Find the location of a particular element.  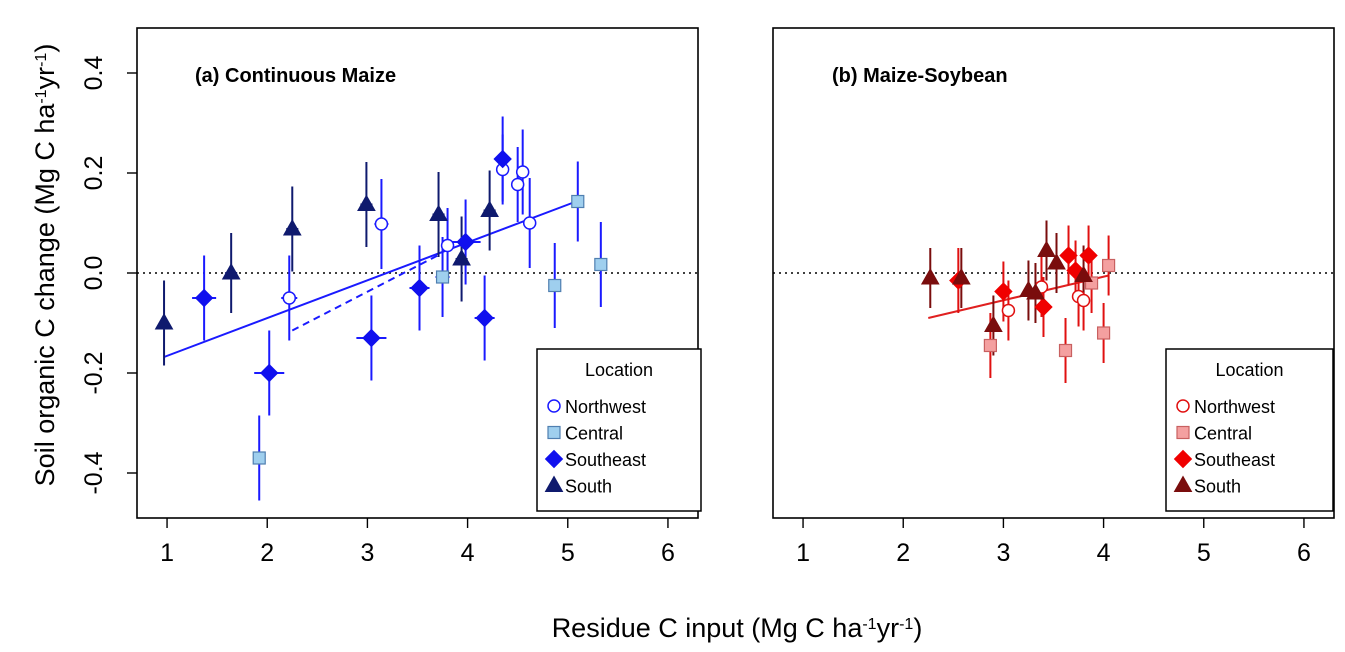

regression-line-dashed is located at coordinates (367, 292).